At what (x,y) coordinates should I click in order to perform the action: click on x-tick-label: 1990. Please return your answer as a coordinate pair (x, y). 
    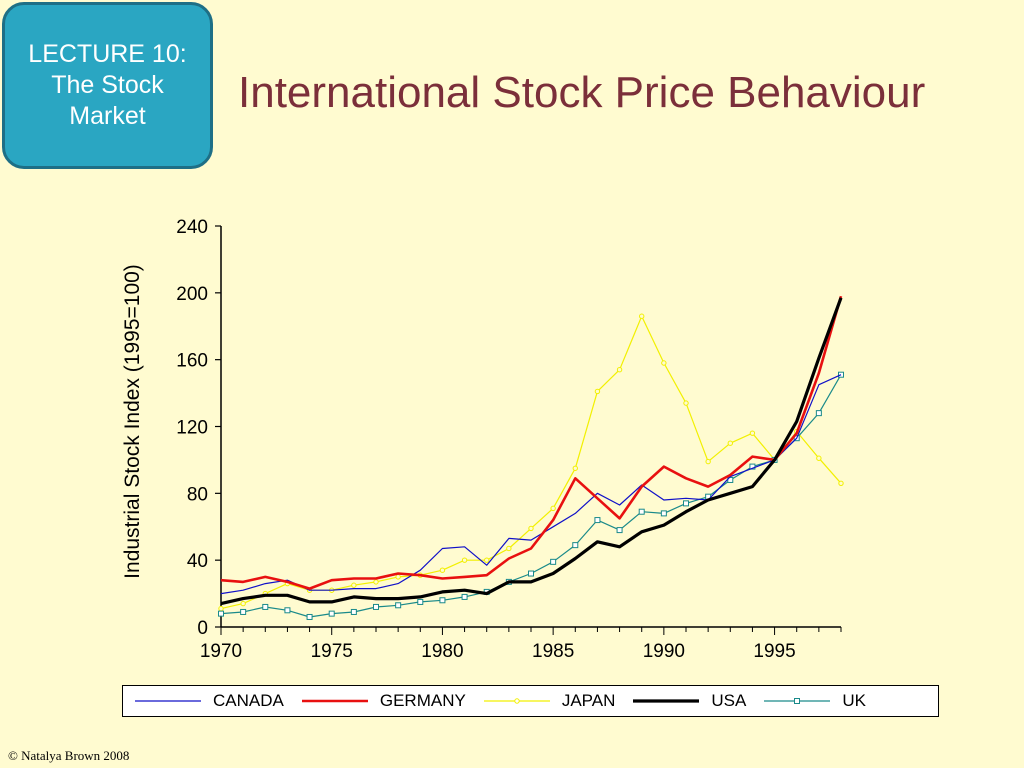
    Looking at the image, I should click on (664, 651).